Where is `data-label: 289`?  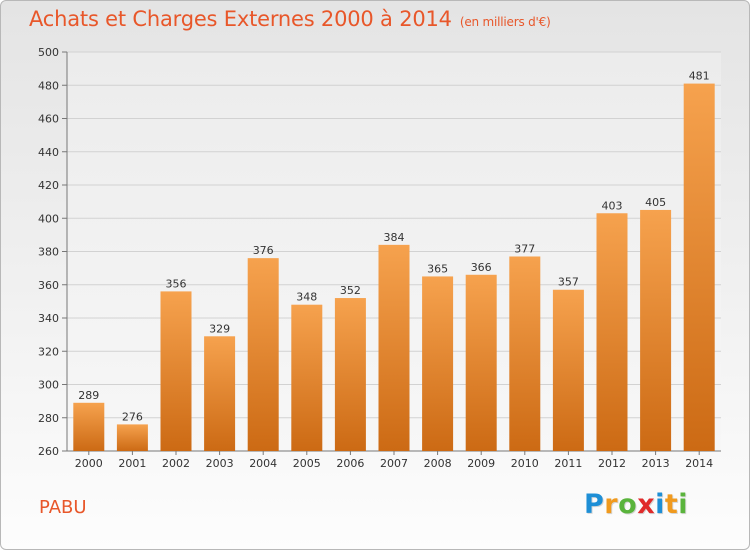 data-label: 289 is located at coordinates (88, 395).